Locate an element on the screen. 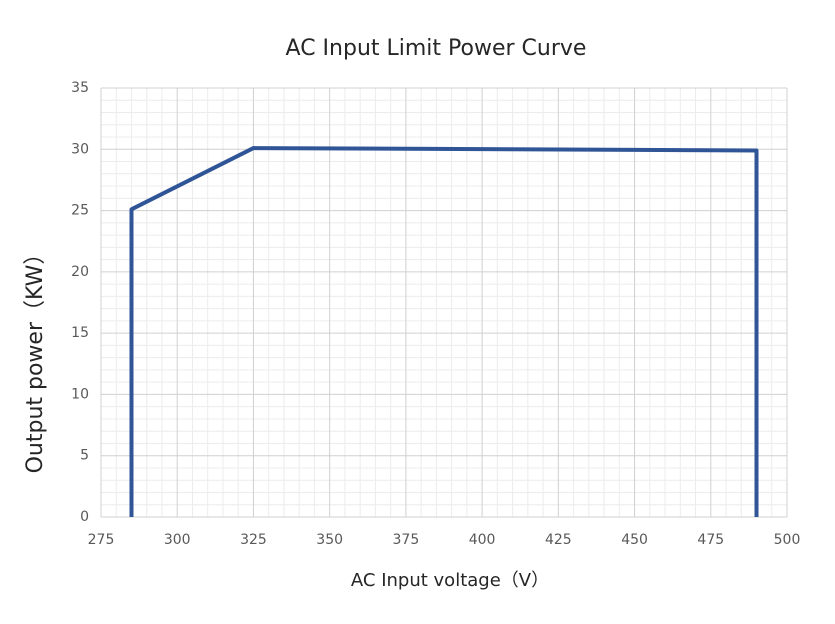 This screenshot has height=624, width=835. y-tick-label: 15 is located at coordinates (80, 333).